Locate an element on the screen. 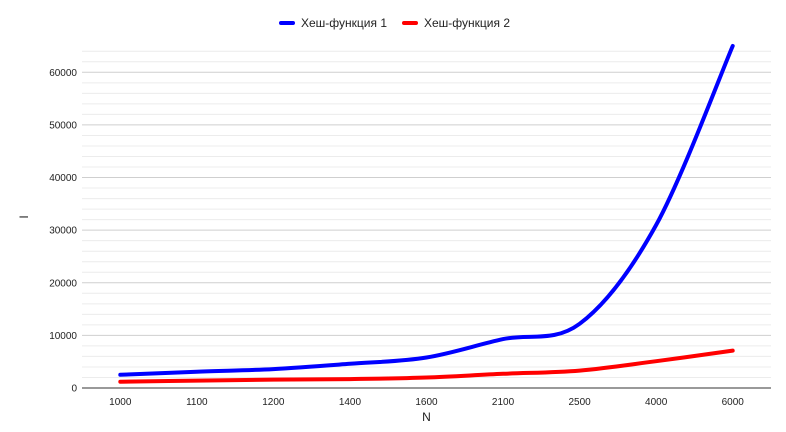 Image resolution: width=786 pixels, height=432 pixels. y-tick-label: 40000 is located at coordinates (63, 178).